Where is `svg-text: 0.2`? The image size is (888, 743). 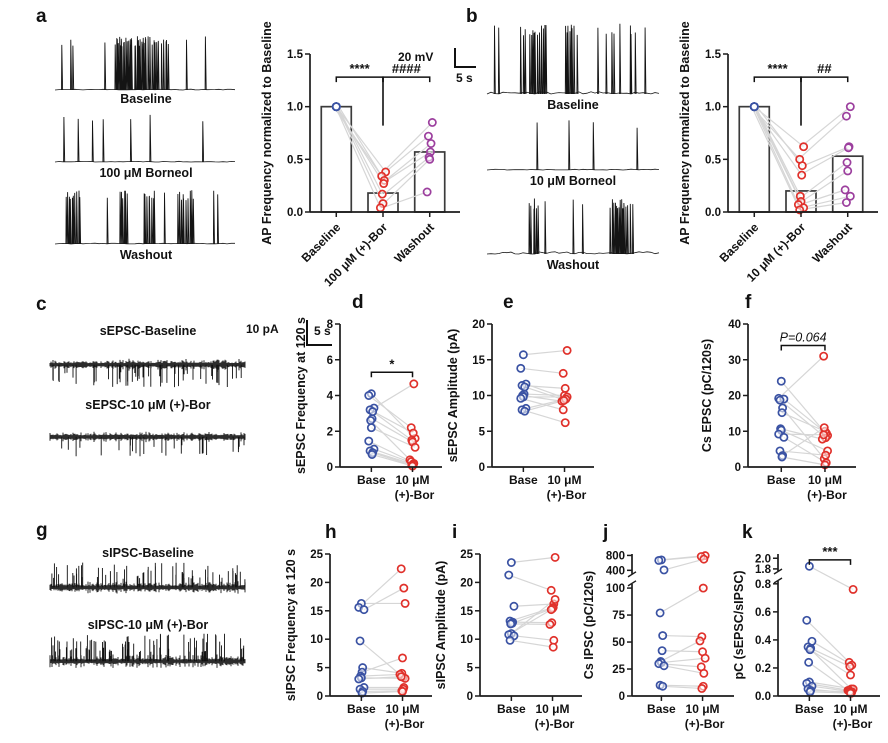
svg-text: 0.2 is located at coordinates (763, 669).